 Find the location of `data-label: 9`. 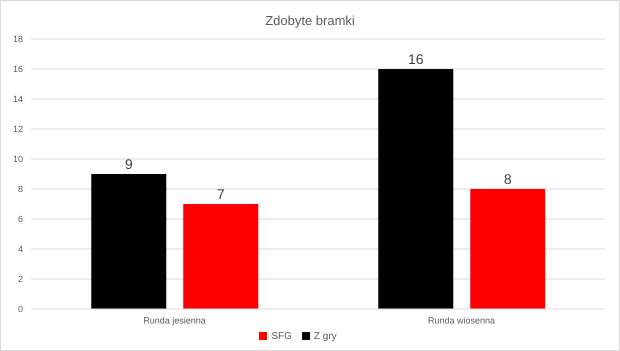

data-label: 9 is located at coordinates (128, 164).